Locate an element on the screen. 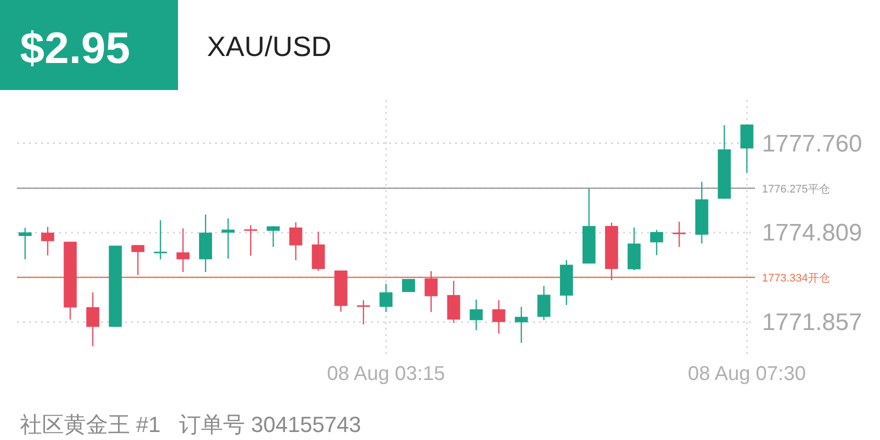  y-tick-label: 1774.809 is located at coordinates (812, 233).